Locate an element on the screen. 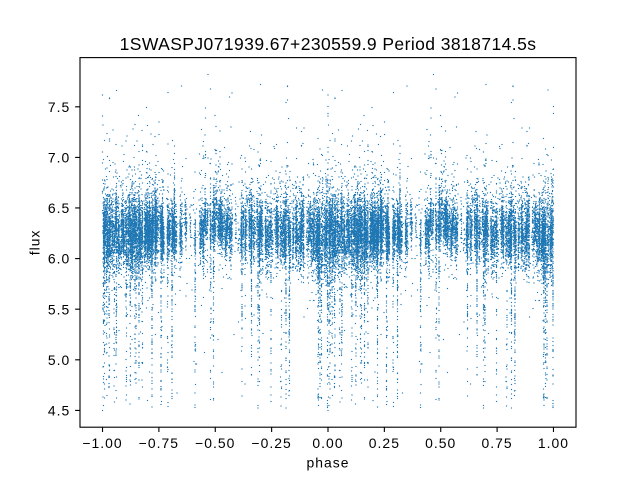 This screenshot has width=640, height=485. svg-text: 0.75 is located at coordinates (496, 443).